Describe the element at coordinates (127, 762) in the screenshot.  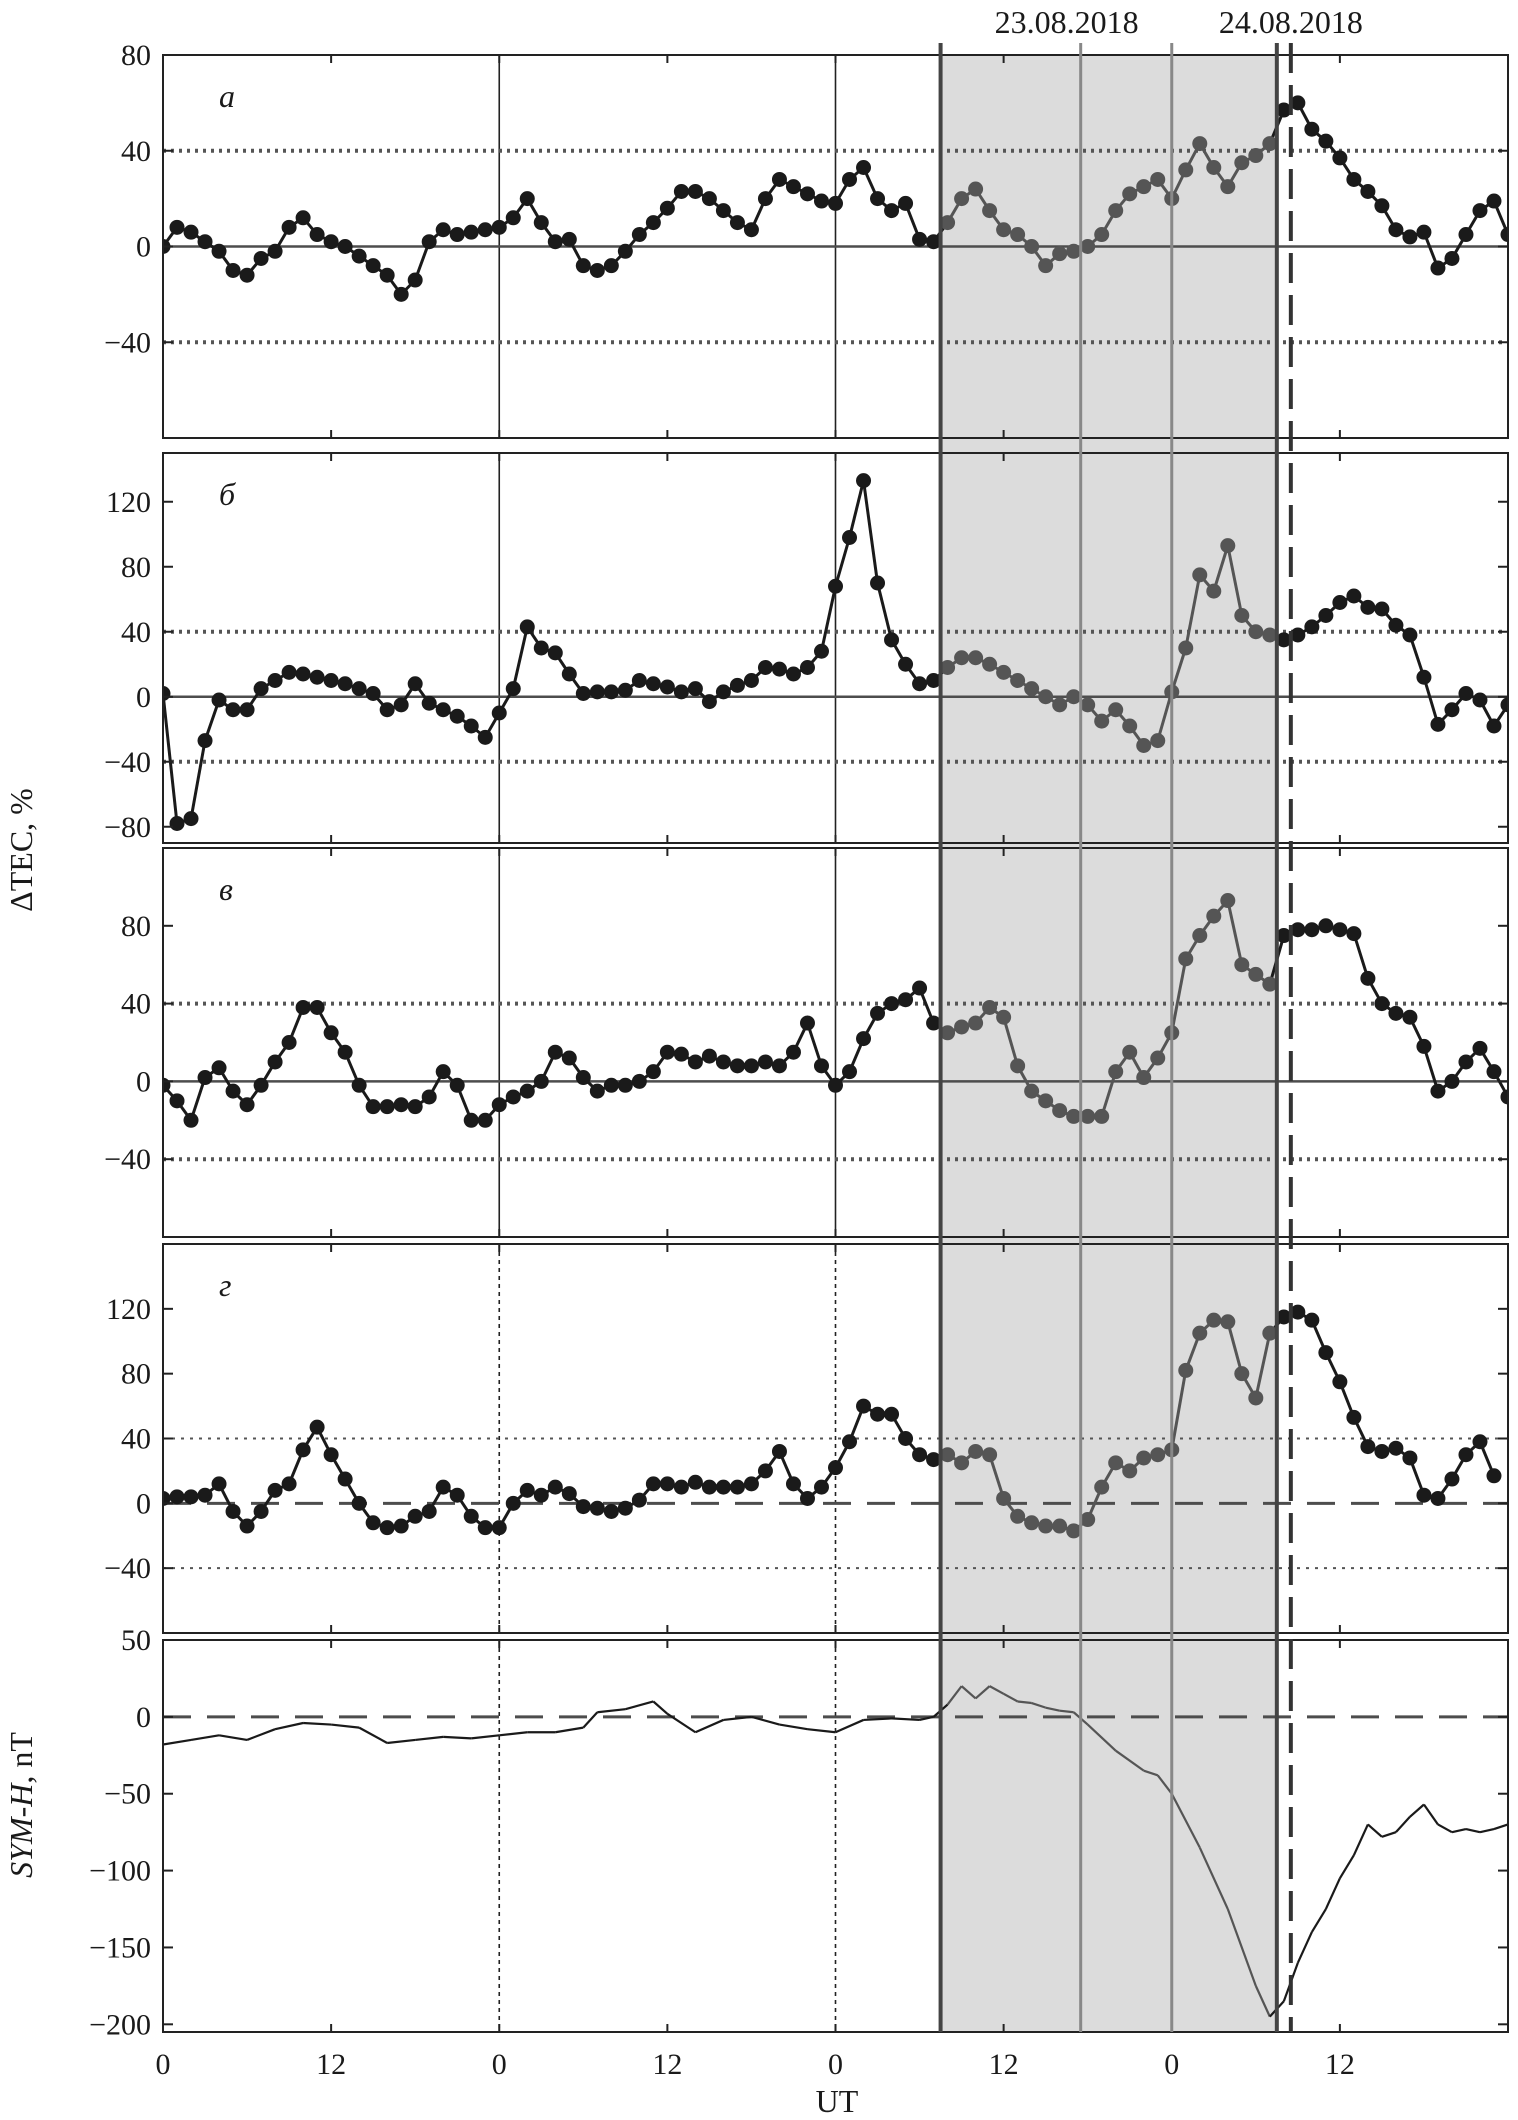
I see `y-tick-label: −40` at that location.